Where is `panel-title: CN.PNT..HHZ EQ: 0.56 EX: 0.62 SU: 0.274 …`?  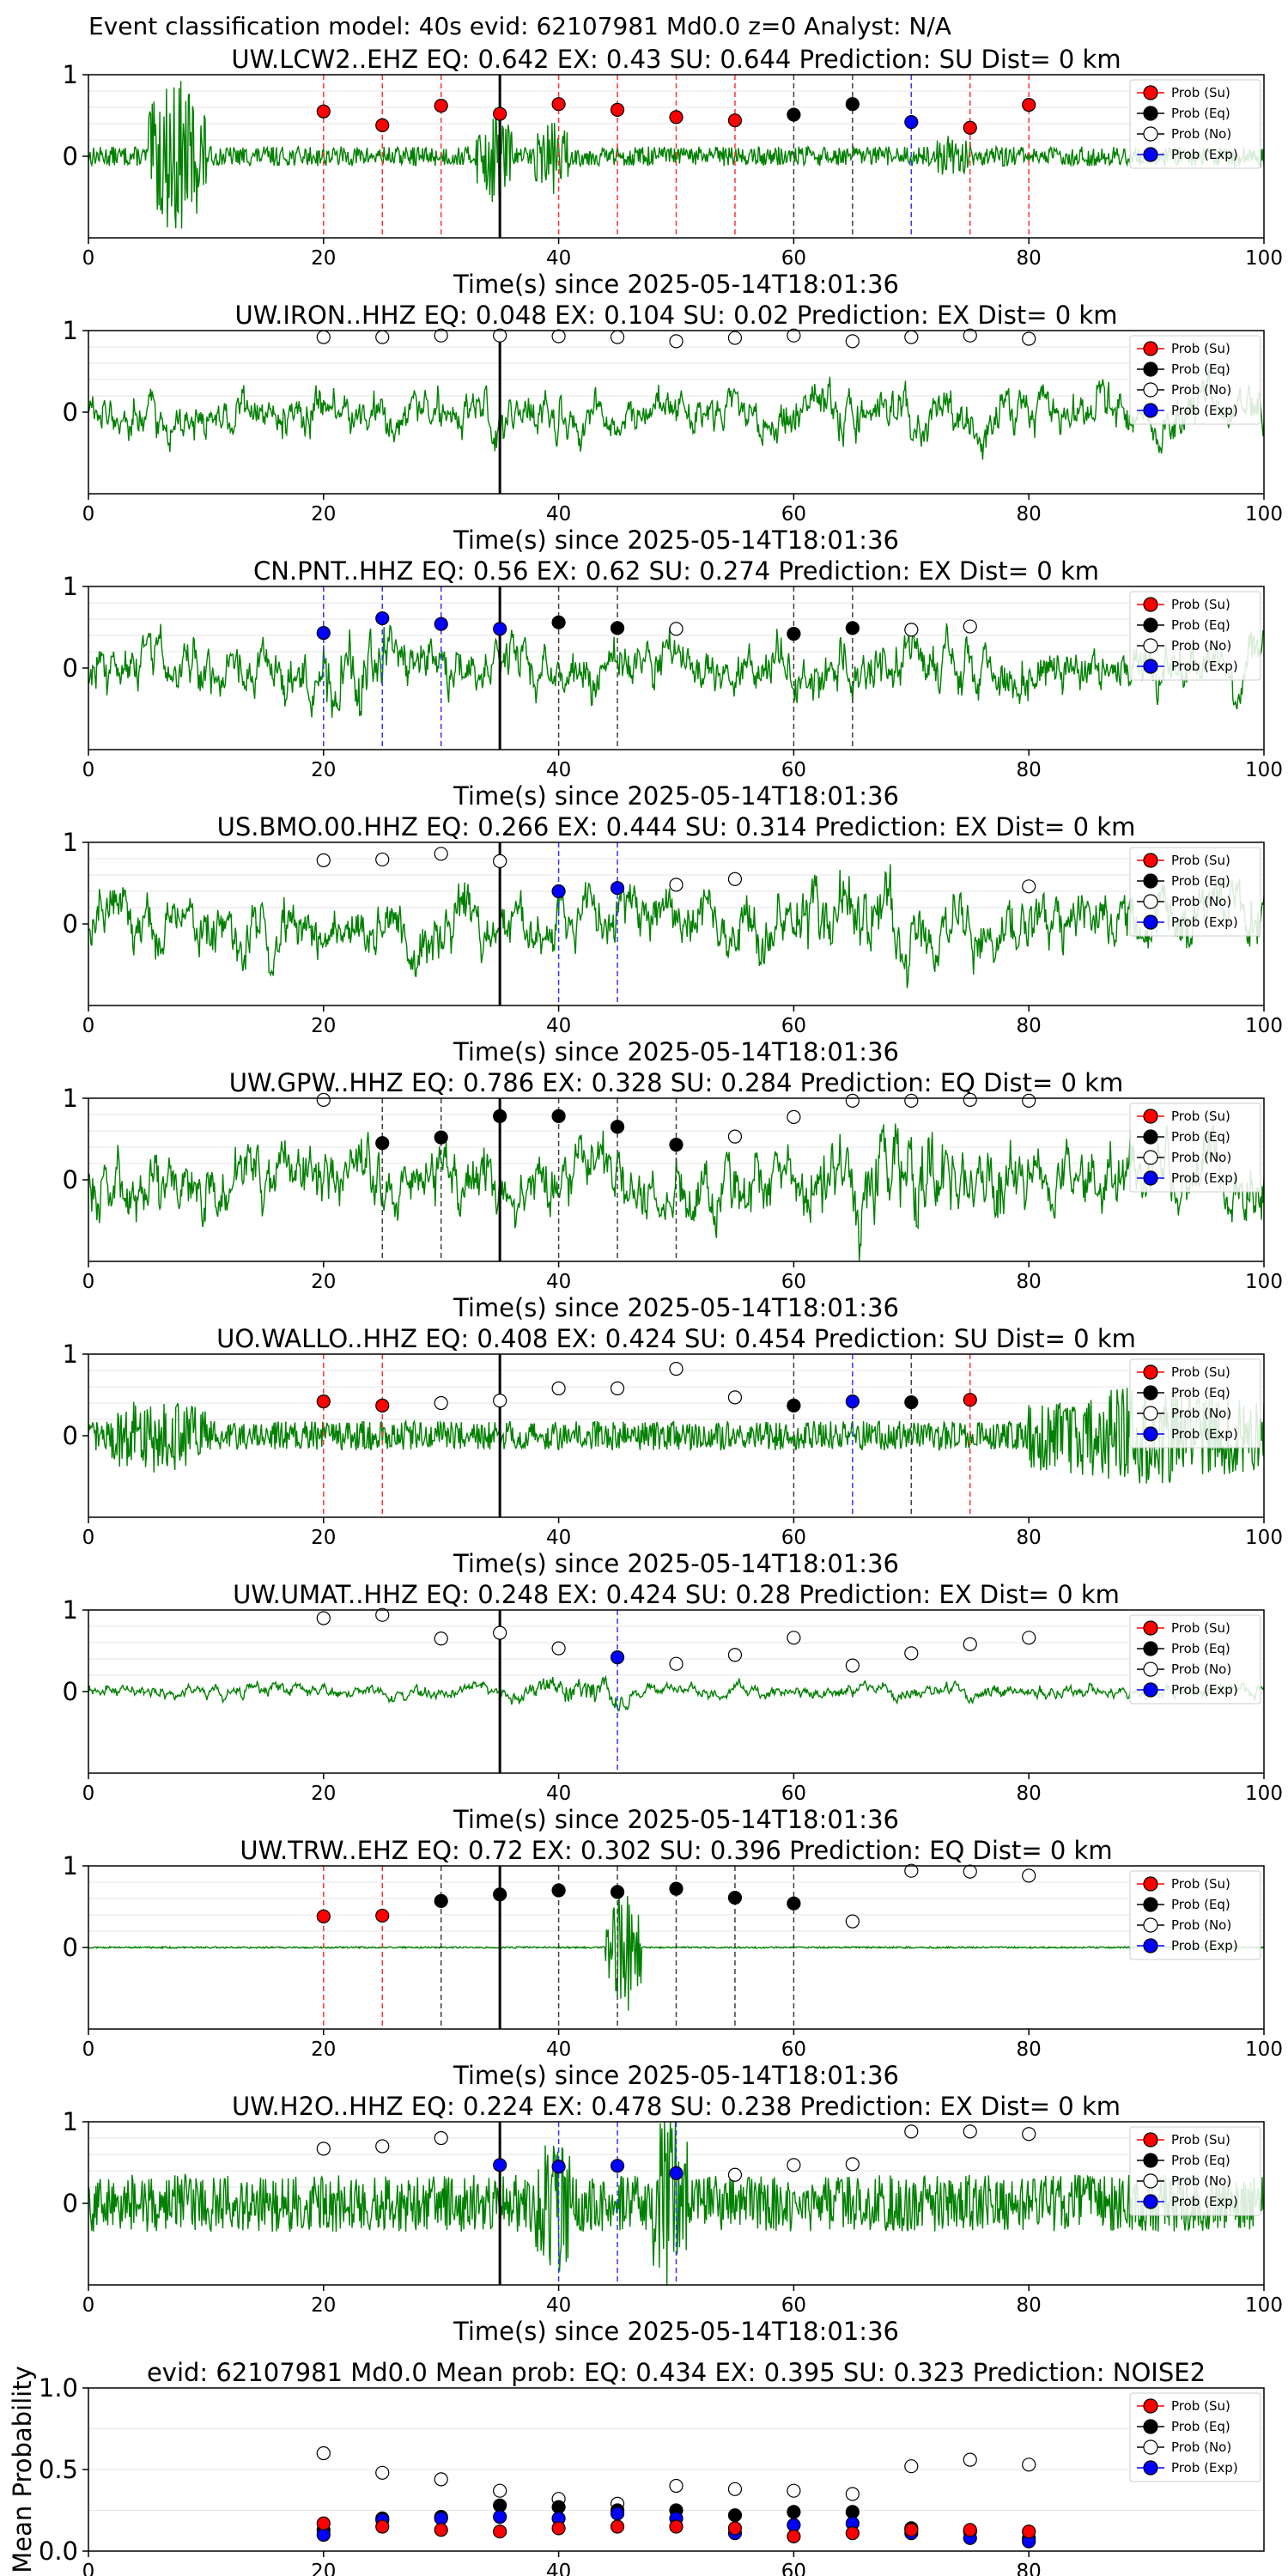 panel-title: CN.PNT..HHZ EQ: 0.56 EX: 0.62 SU: 0.274 … is located at coordinates (676, 571).